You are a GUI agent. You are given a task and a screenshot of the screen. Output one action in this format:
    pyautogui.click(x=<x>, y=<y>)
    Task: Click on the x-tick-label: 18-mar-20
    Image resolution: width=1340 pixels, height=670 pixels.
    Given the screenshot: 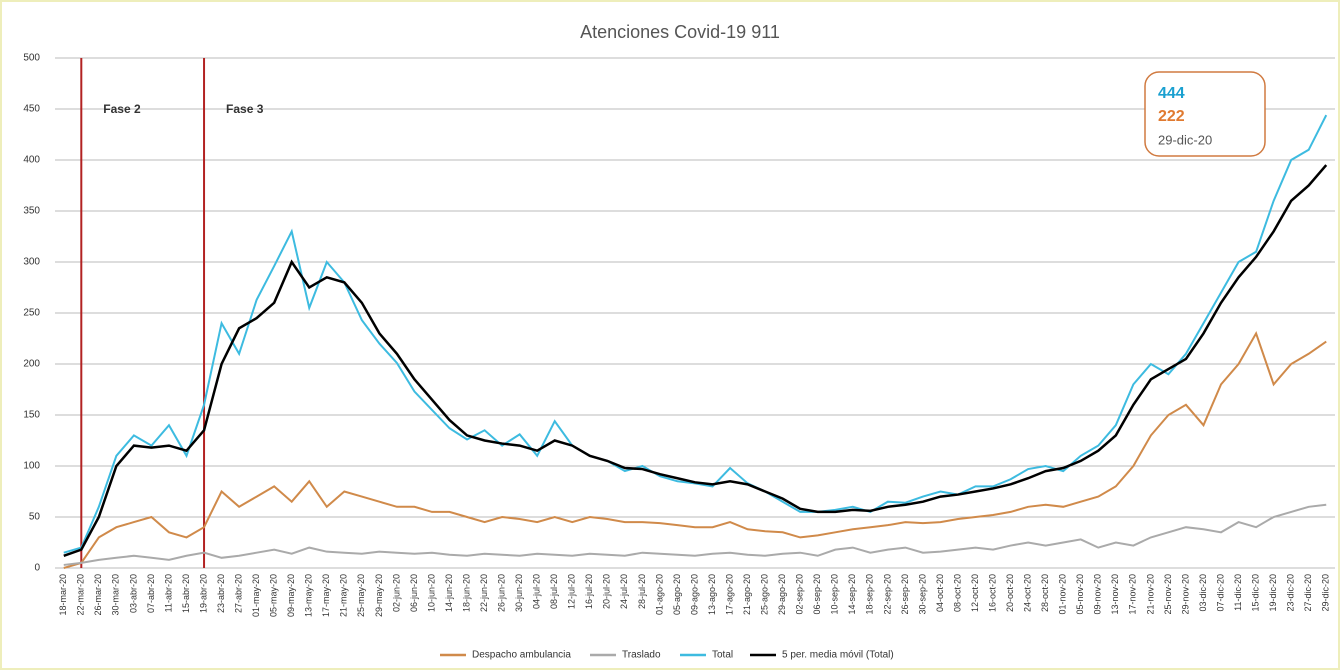 What is the action you would take?
    pyautogui.click(x=63, y=595)
    